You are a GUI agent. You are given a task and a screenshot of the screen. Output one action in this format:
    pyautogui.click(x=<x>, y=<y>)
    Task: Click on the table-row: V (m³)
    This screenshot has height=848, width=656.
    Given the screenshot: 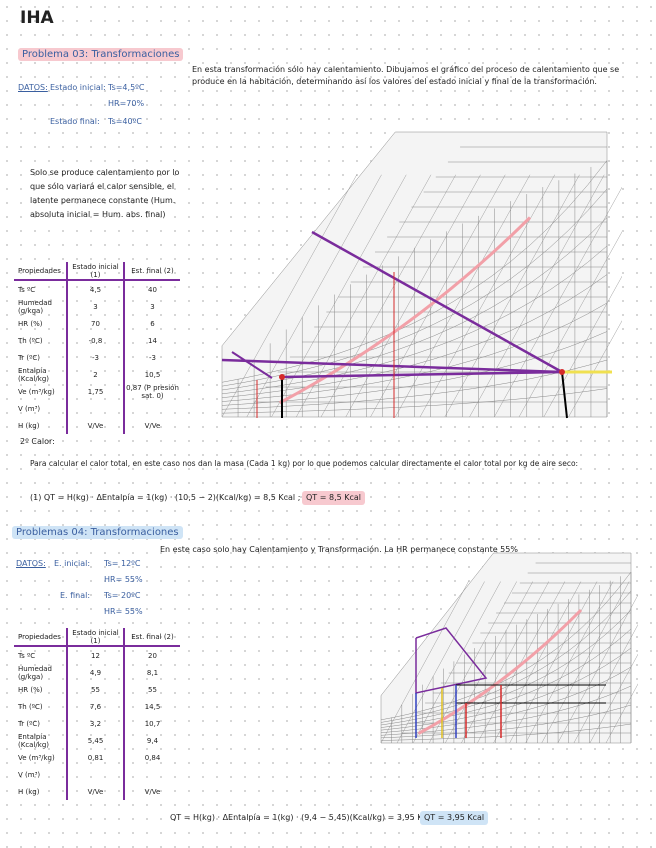 What is the action you would take?
    pyautogui.click(x=97, y=408)
    